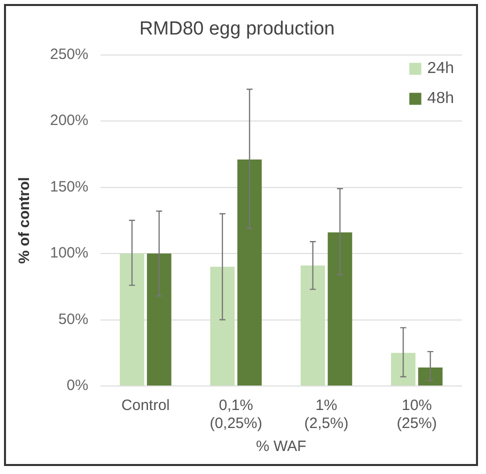 The height and width of the screenshot is (474, 486). I want to click on x-tick-label: 10% (25%), so click(416, 414).